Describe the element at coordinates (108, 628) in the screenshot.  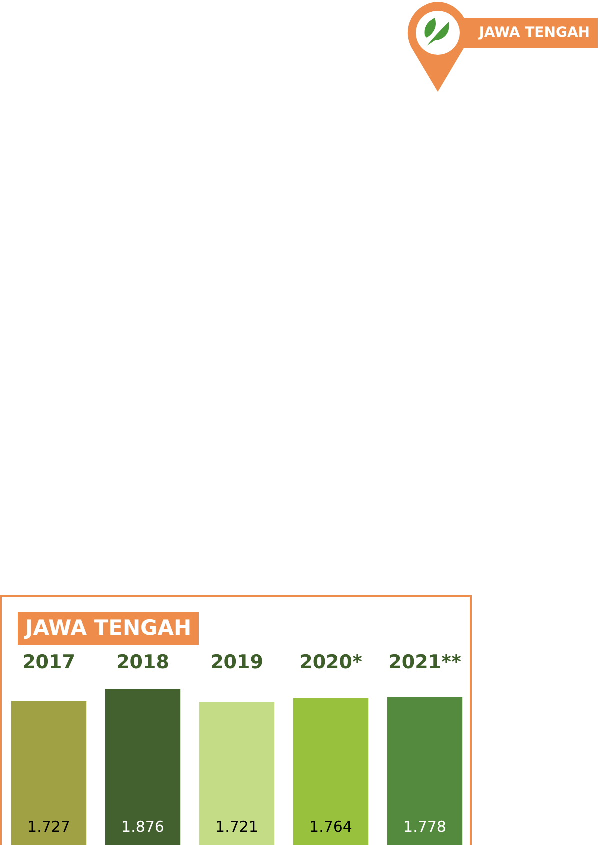
I see `chart-title: JAWA TENGAH` at that location.